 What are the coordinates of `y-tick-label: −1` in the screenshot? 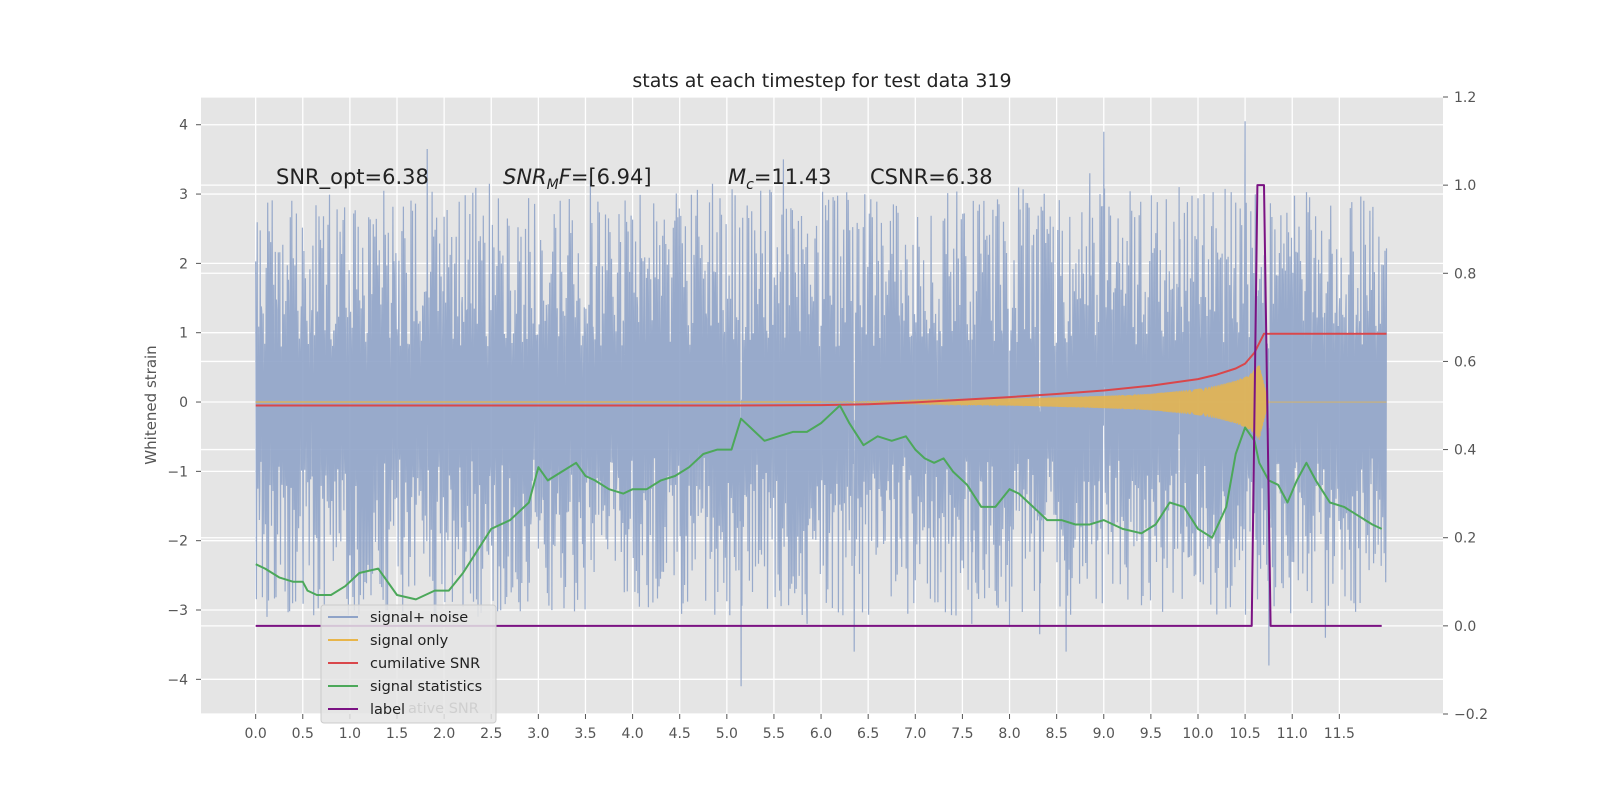 It's located at (177, 472).